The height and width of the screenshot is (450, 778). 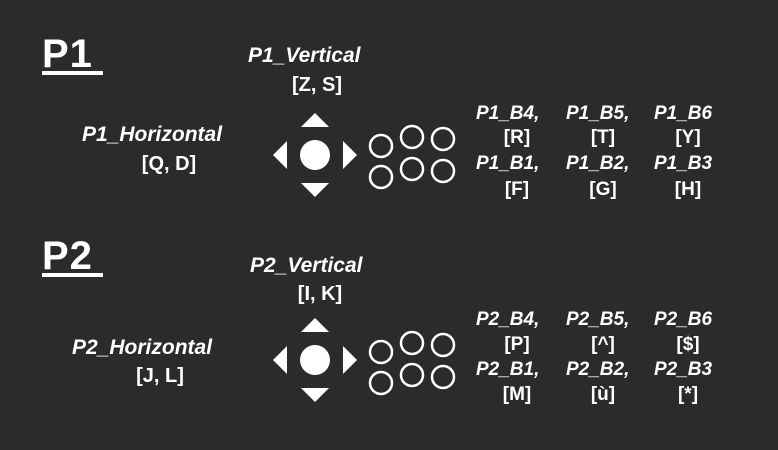 What do you see at coordinates (317, 85) in the screenshot?
I see `vertical-axis-keys: [Z, S]` at bounding box center [317, 85].